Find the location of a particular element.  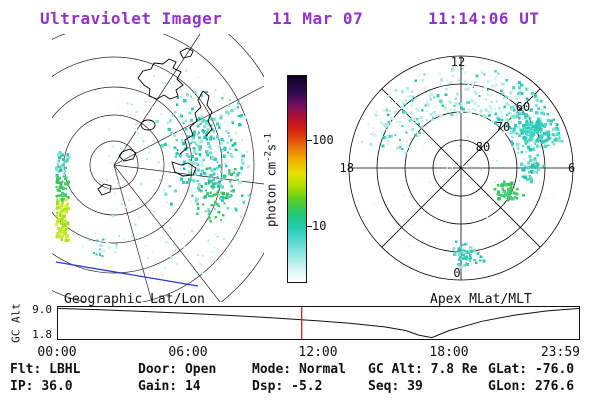

status-mode: Mode: Normal is located at coordinates (299, 369).